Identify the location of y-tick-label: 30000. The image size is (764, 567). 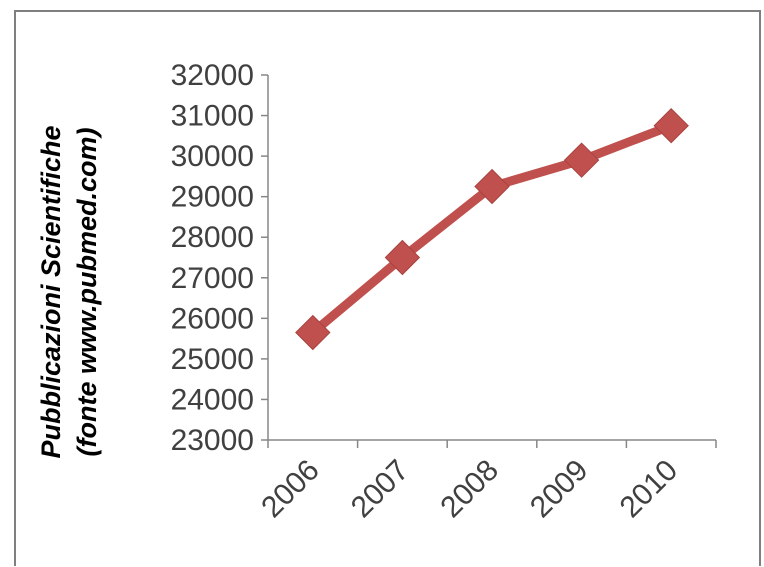
(212, 156).